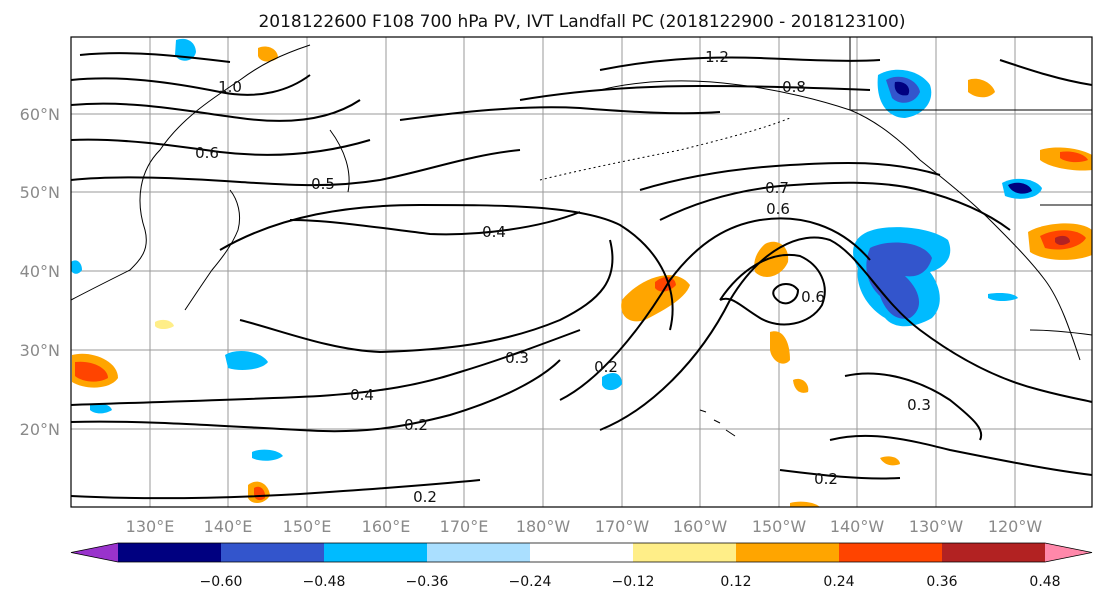 The width and height of the screenshot is (1105, 601). I want to click on contour-0-2-south, so click(275, 489).